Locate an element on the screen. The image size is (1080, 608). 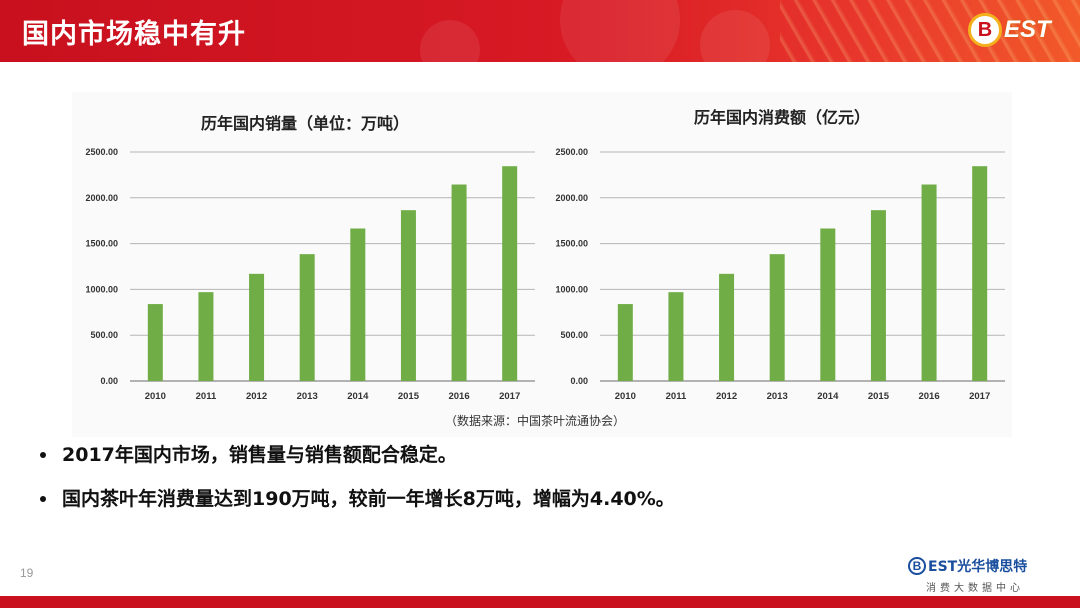
best-logo-word: EST is located at coordinates (1027, 29).